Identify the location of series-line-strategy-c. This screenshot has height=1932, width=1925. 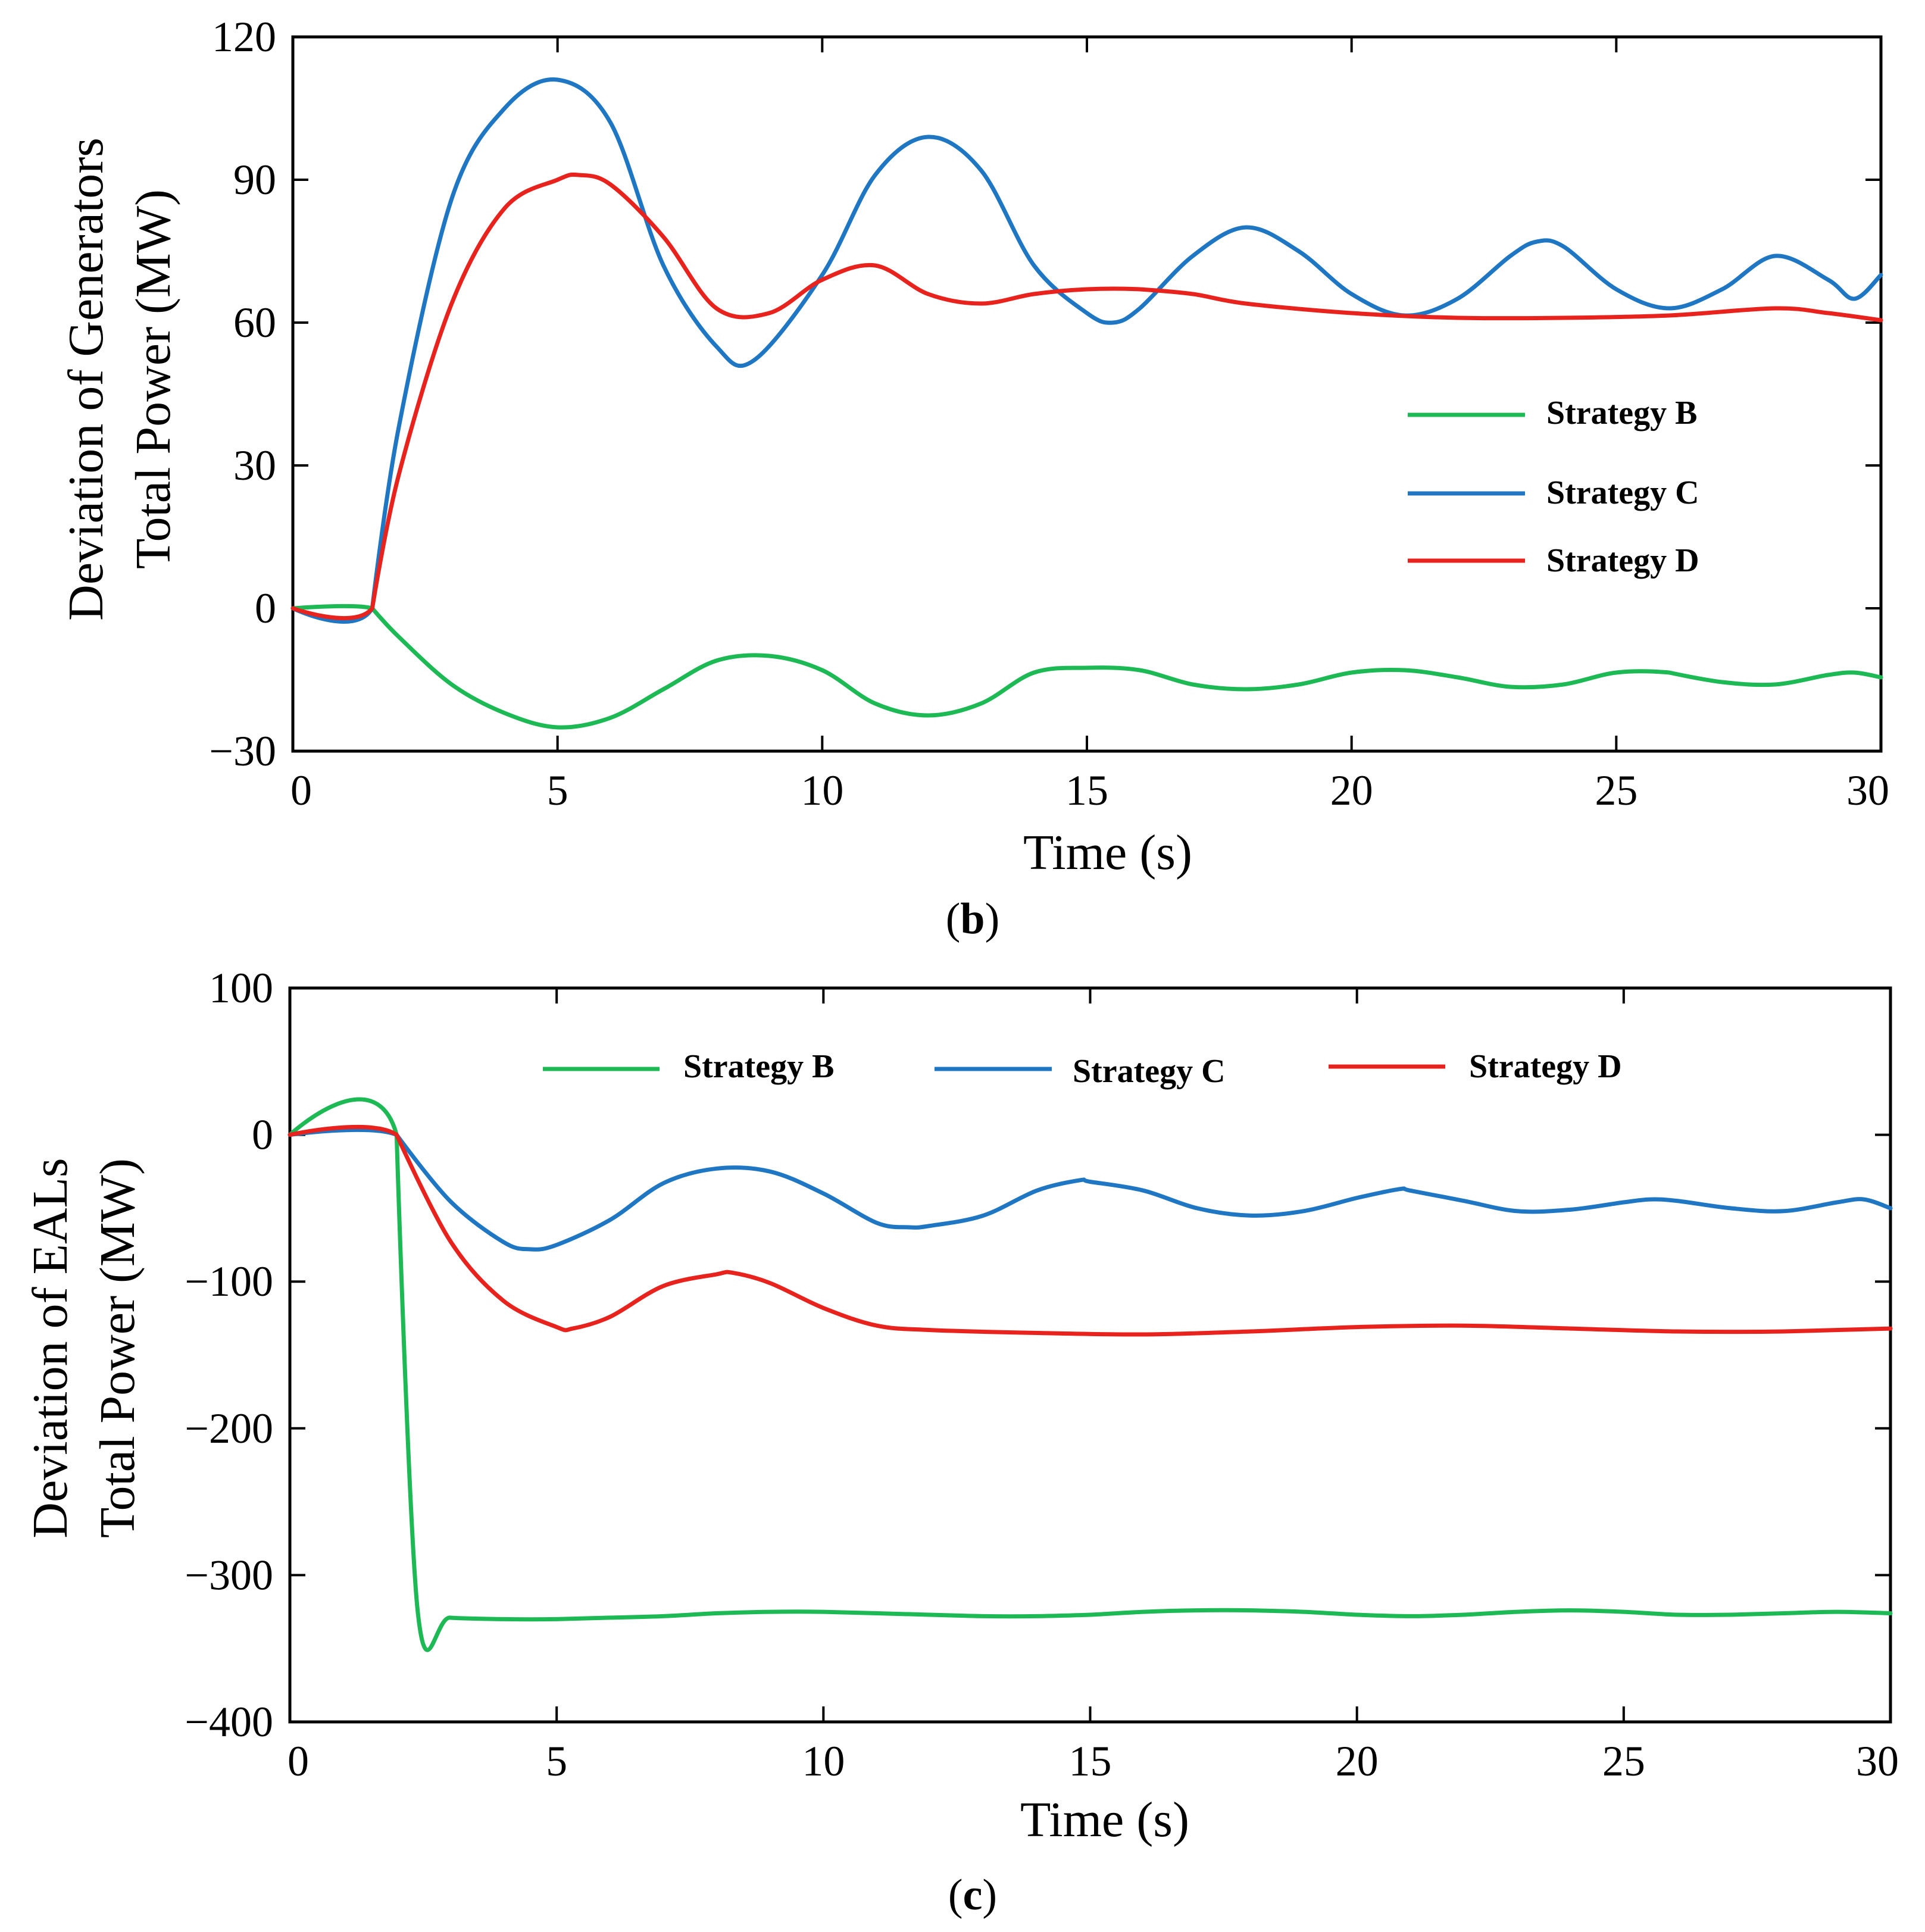
(1090, 1189).